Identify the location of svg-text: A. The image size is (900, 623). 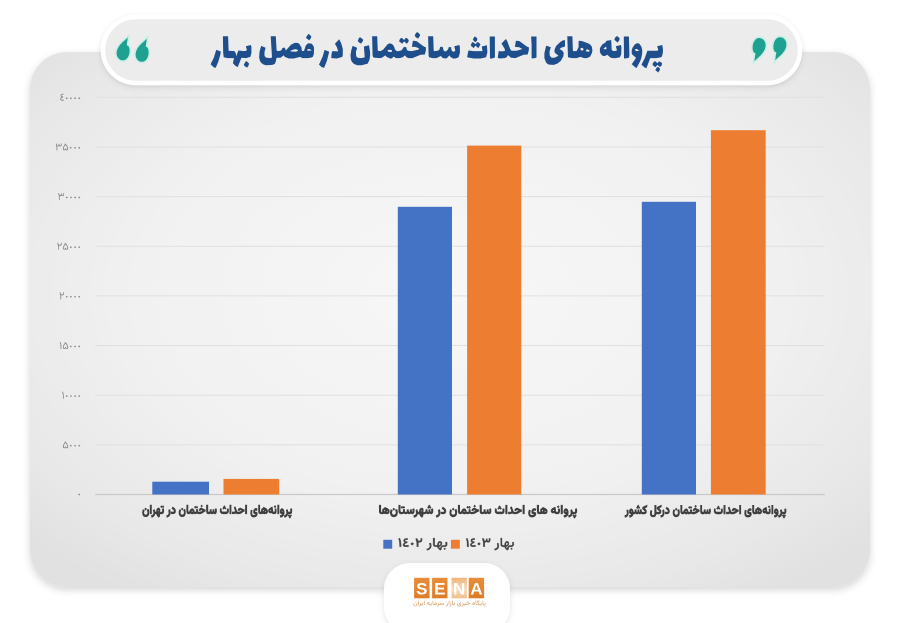
(476, 588).